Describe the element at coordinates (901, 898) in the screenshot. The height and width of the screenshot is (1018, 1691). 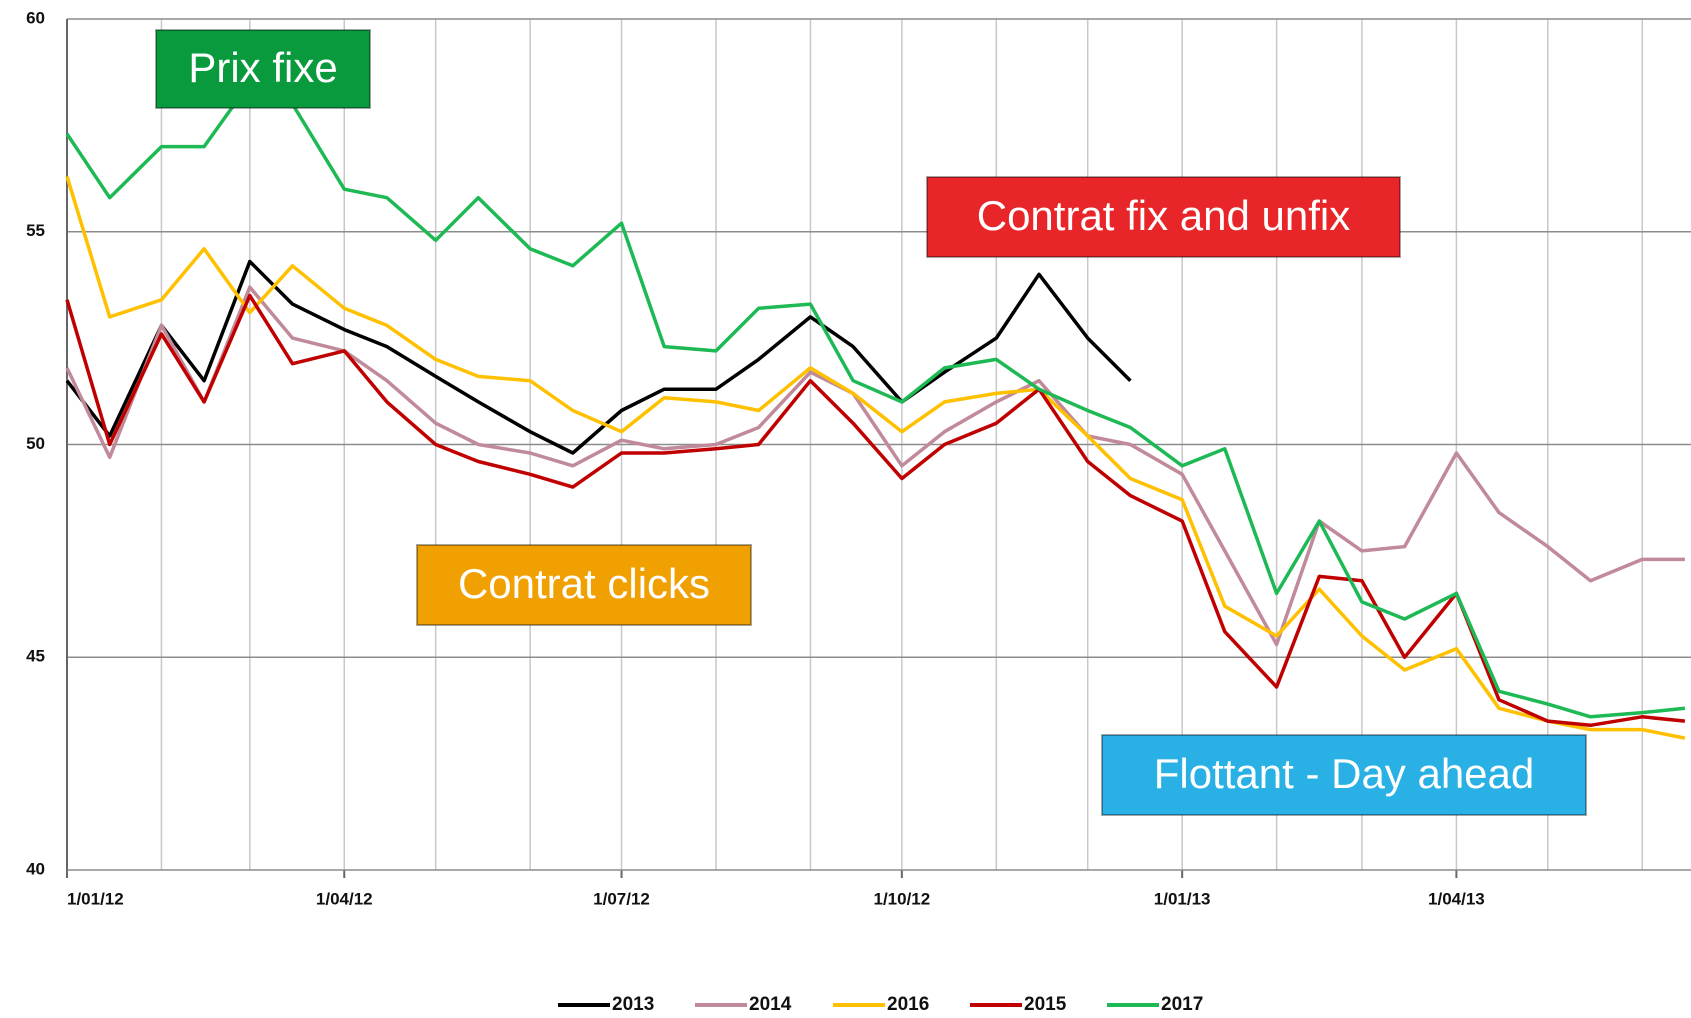
I see `x-tick-label: 1/10/12` at that location.